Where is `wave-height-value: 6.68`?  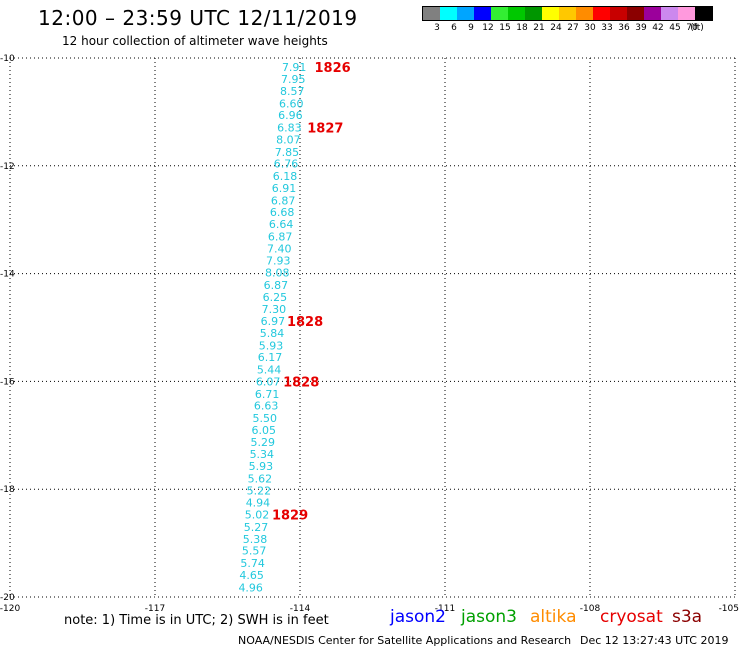 wave-height-value: 6.68 is located at coordinates (282, 212).